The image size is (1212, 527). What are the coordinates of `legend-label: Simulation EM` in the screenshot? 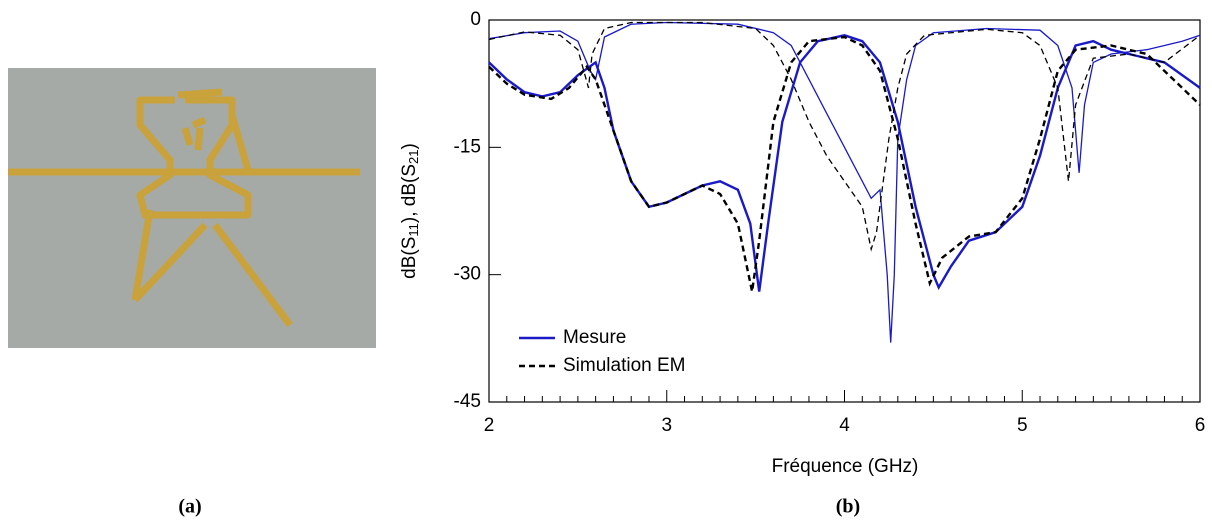 It's located at (624, 365).